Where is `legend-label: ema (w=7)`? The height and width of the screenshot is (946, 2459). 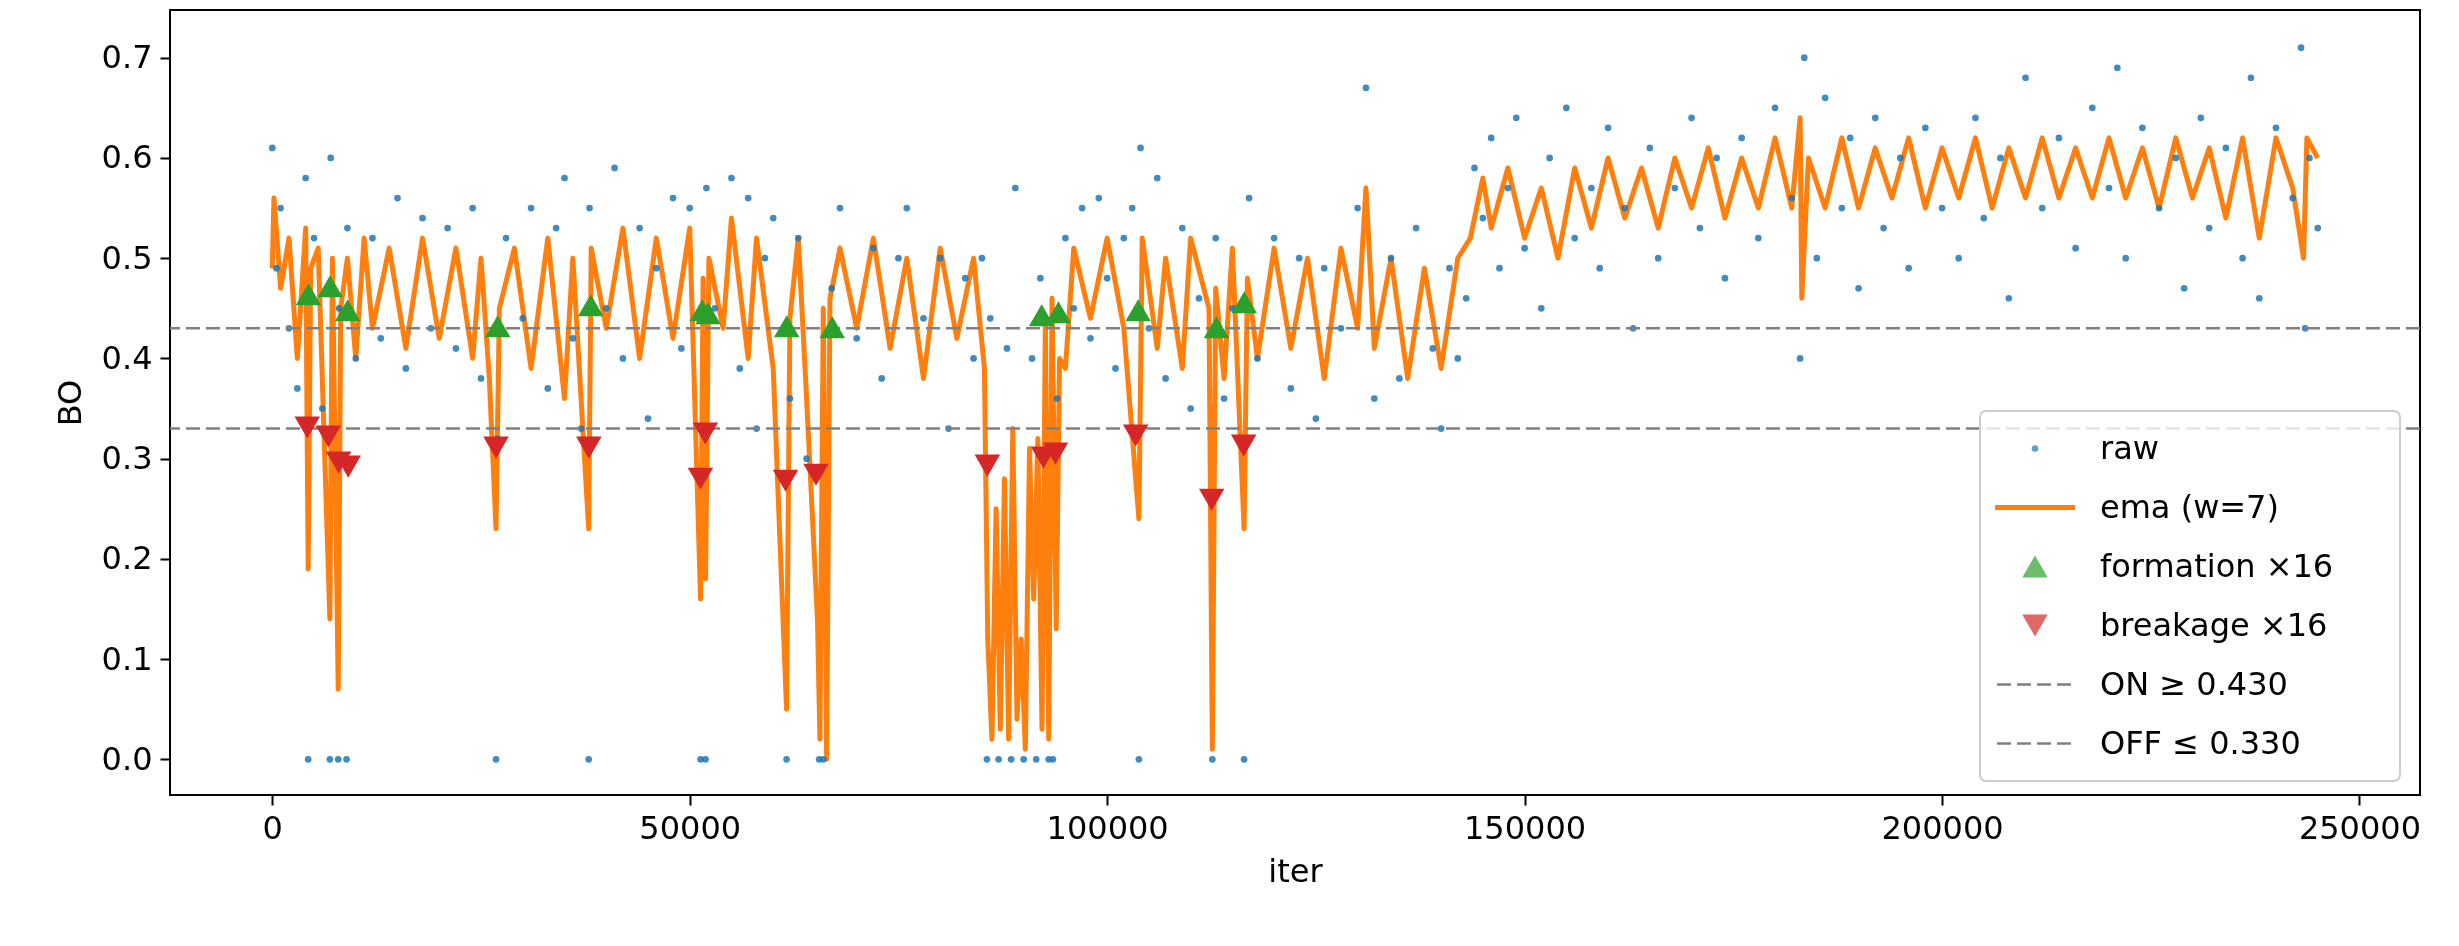 legend-label: ema (w=7) is located at coordinates (2189, 506).